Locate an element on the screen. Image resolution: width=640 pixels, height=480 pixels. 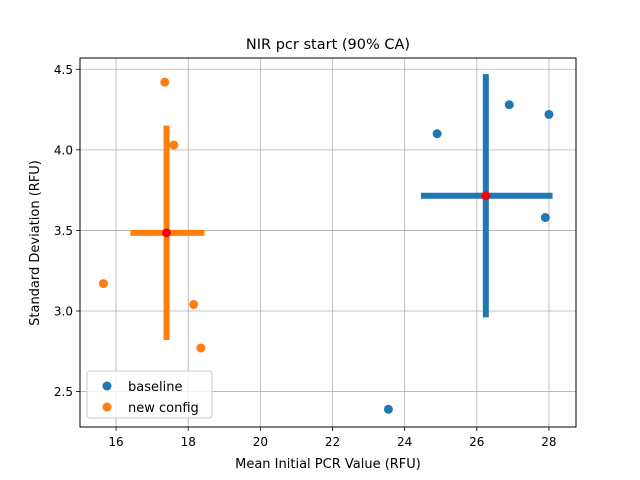
x-tick-label: 16 is located at coordinates (115, 442).